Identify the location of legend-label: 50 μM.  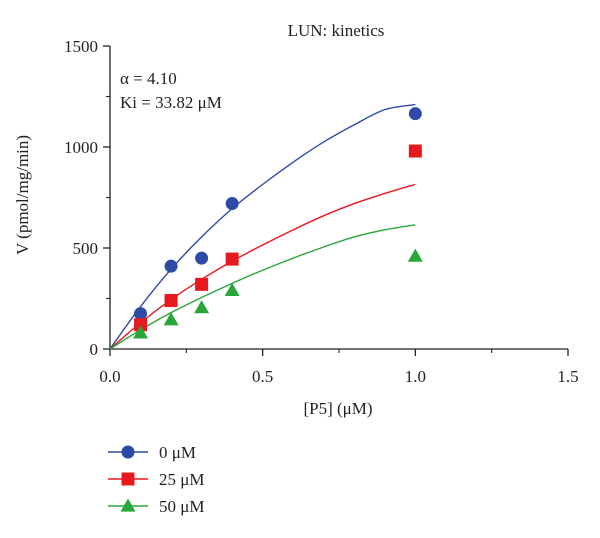
(181, 506).